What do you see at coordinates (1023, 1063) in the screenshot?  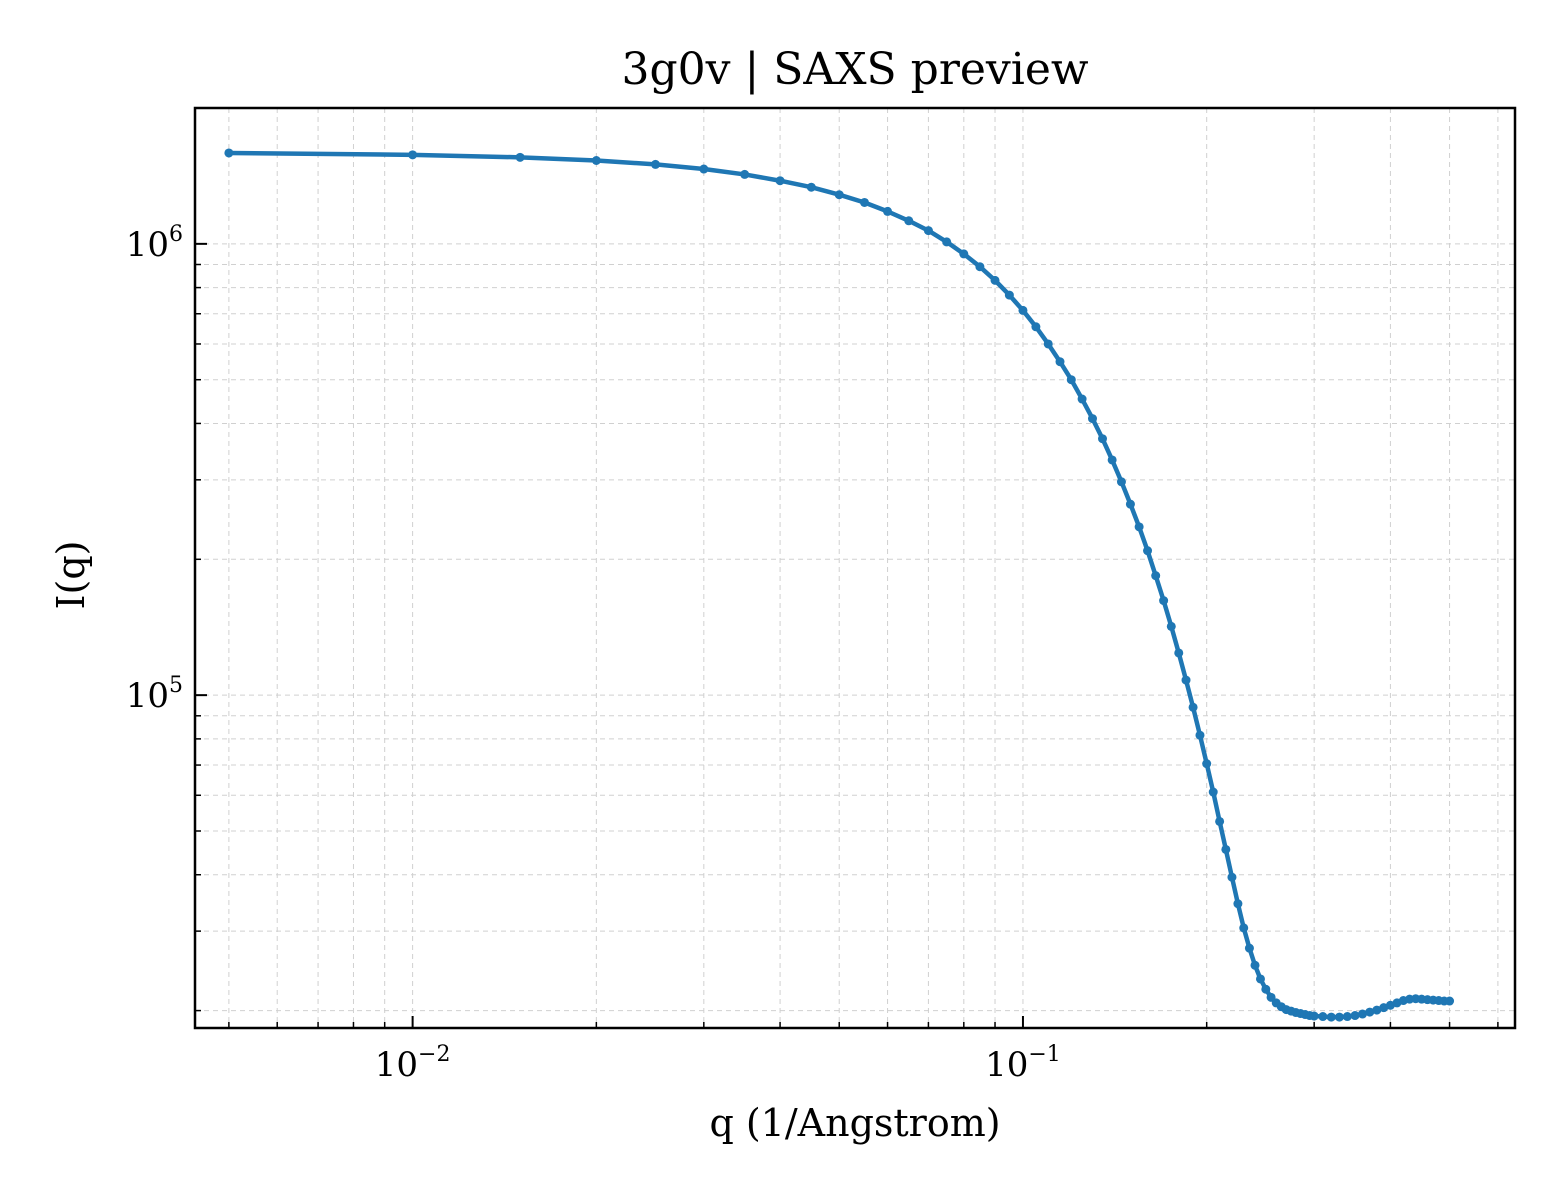 I see `x-tick-label: 10⁻¹` at bounding box center [1023, 1063].